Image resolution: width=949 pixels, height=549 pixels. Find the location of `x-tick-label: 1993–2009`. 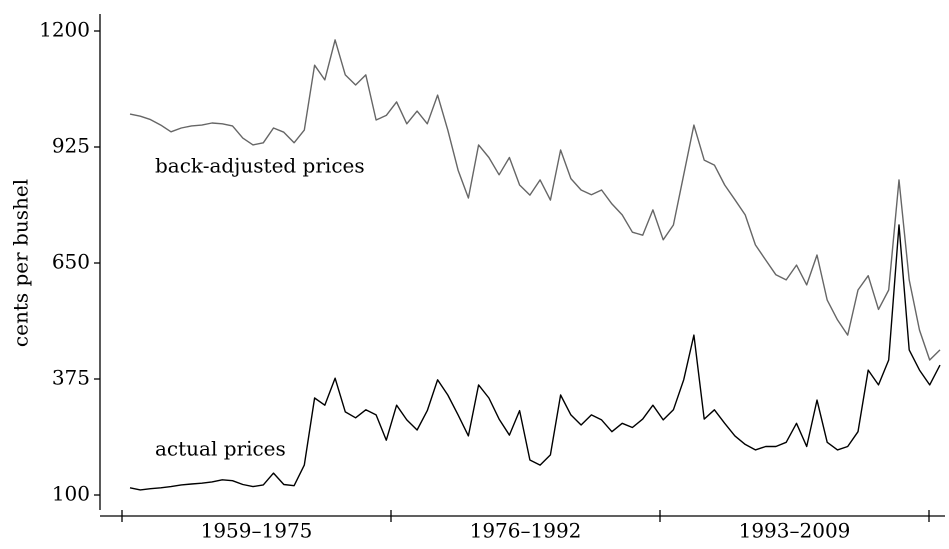

x-tick-label: 1993–2009 is located at coordinates (795, 531).